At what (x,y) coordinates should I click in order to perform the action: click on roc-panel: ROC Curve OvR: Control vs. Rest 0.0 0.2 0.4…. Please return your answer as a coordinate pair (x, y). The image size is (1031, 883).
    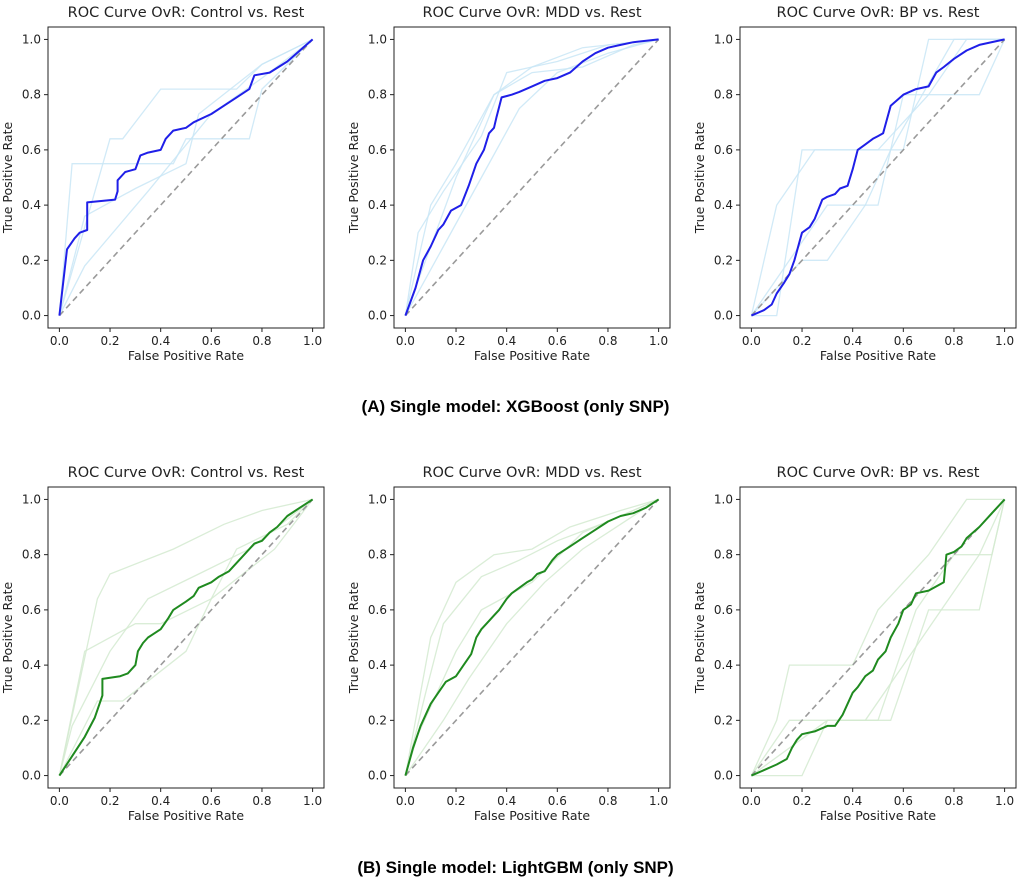
    Looking at the image, I should click on (162, 184).